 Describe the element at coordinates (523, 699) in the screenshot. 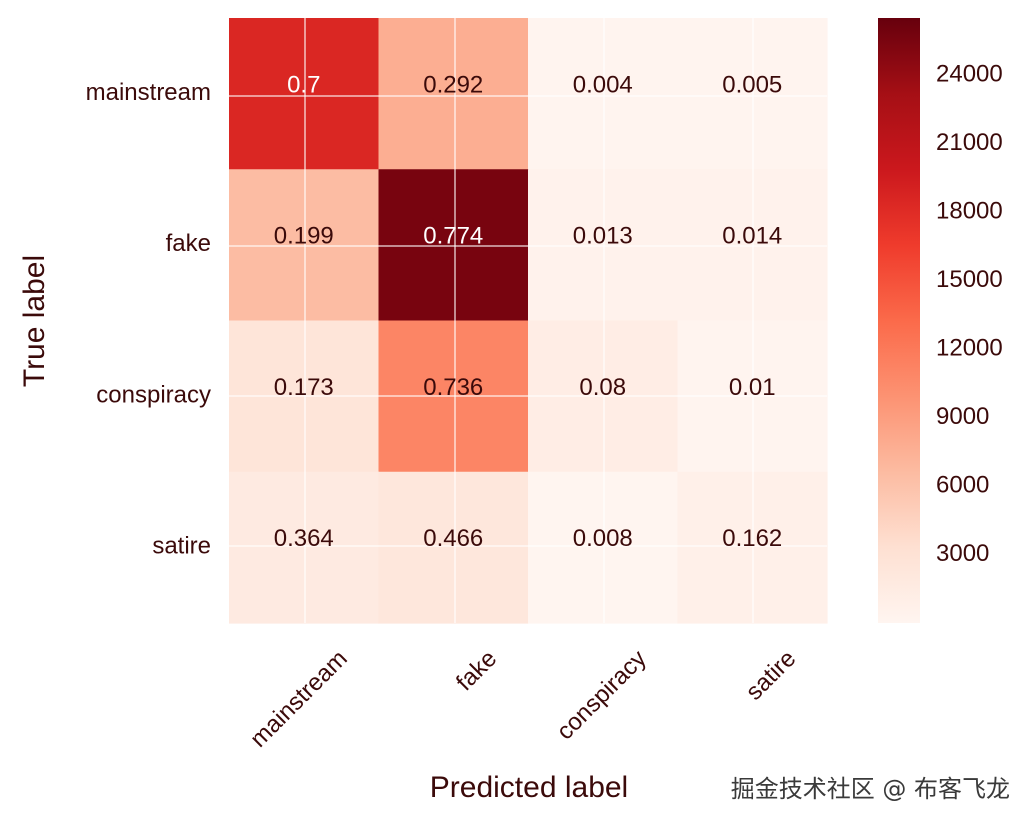

I see `x-axis-ticks: mainstream fake conspiracy satire` at that location.